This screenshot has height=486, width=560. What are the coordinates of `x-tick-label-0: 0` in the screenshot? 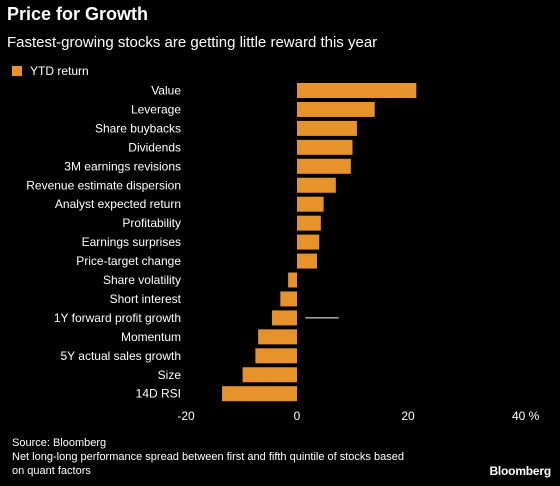 It's located at (297, 416).